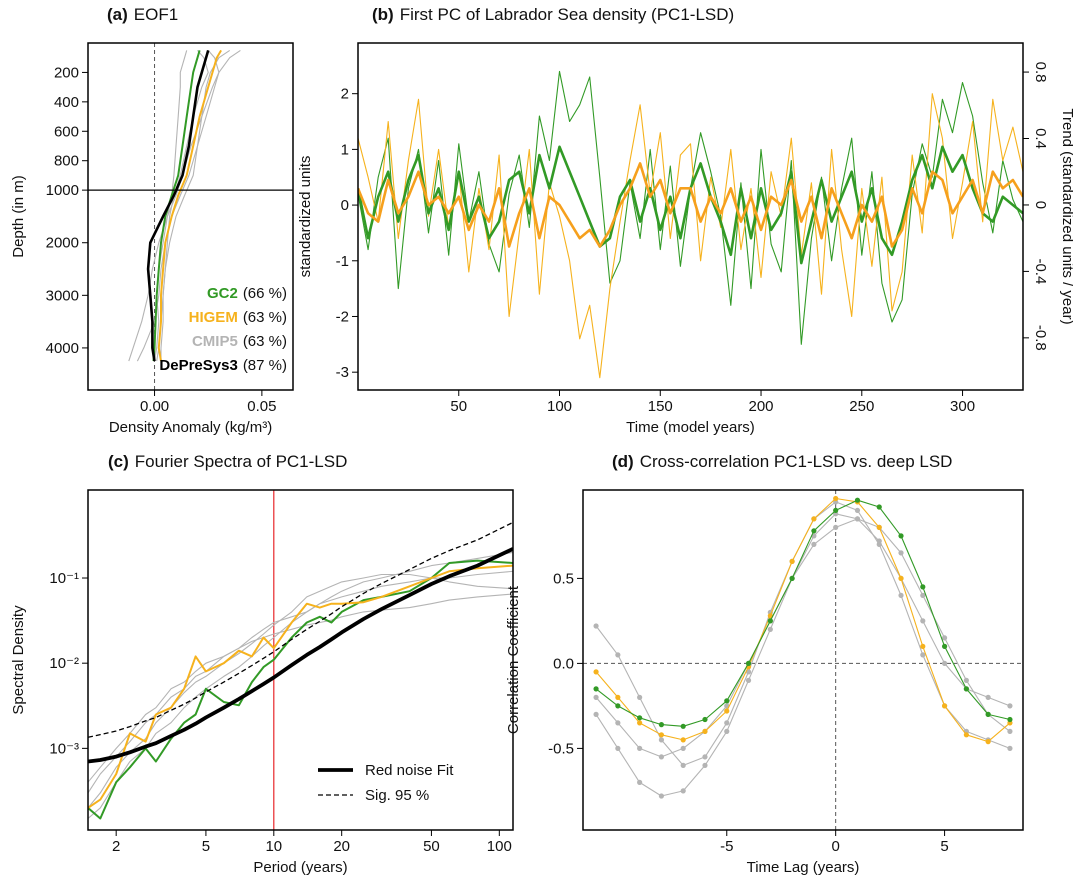 The width and height of the screenshot is (1073, 885). I want to click on y-tick-label: 0.5, so click(563, 578).